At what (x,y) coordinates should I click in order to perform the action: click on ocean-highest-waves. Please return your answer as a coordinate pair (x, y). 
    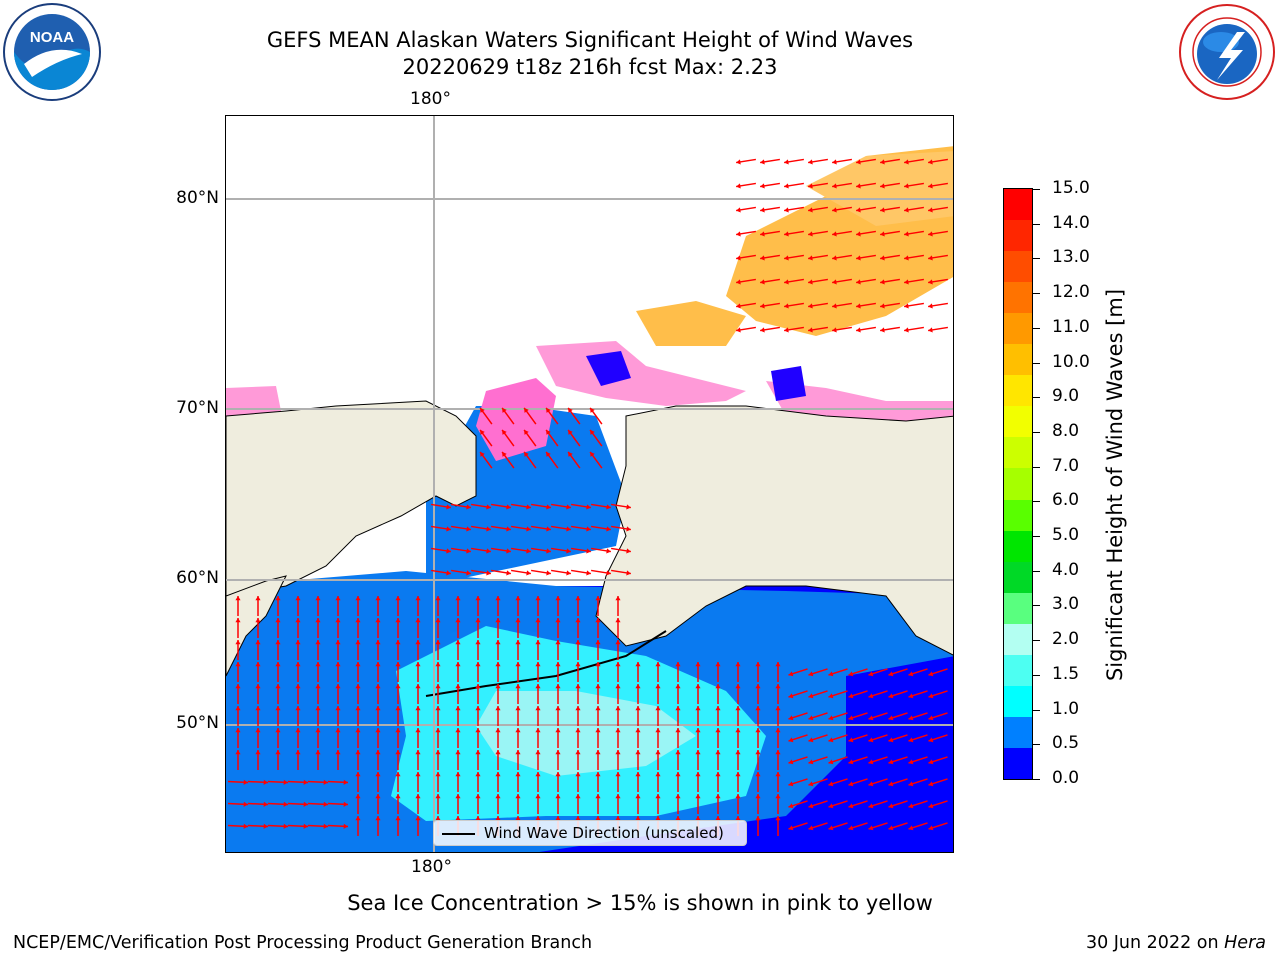
    Looking at the image, I should click on (586, 733).